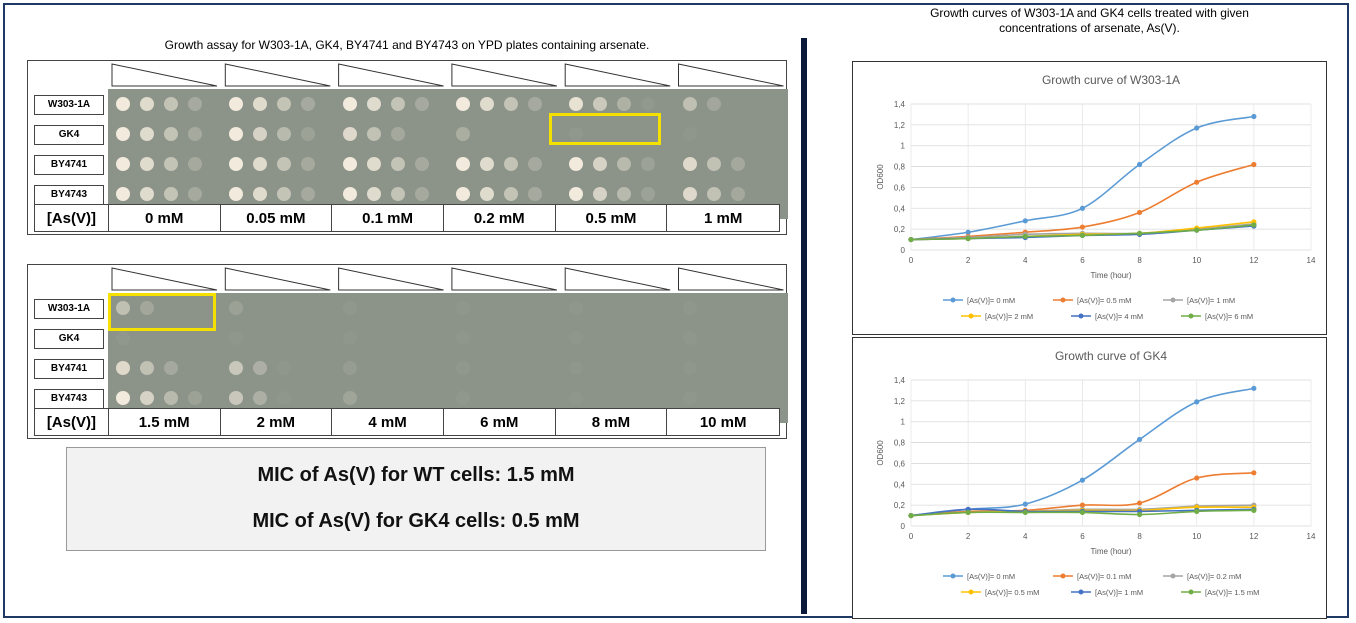 Image resolution: width=1356 pixels, height=623 pixels. What do you see at coordinates (804, 326) in the screenshot?
I see `panel-divider` at bounding box center [804, 326].